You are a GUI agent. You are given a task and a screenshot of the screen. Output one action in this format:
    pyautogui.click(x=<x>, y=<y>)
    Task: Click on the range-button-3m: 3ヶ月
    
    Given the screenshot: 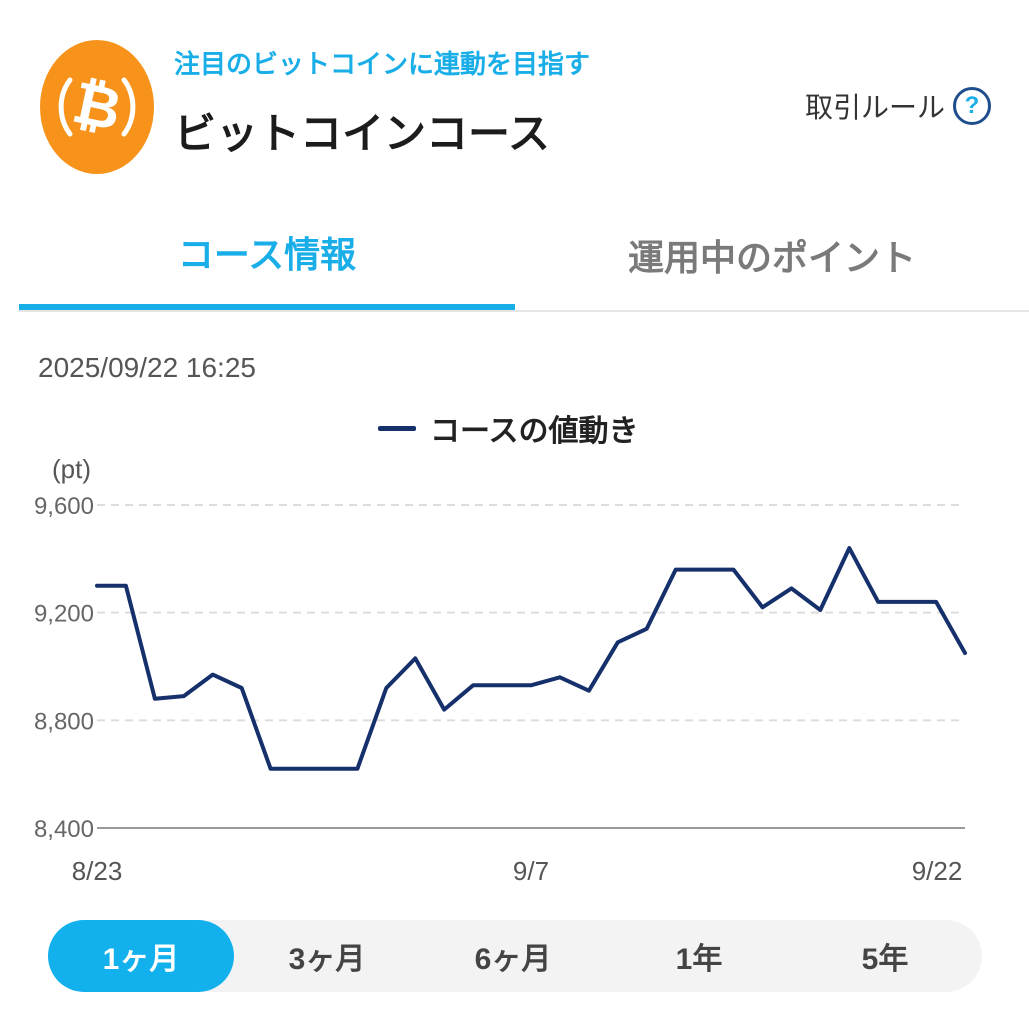 What is the action you would take?
    pyautogui.click(x=327, y=959)
    